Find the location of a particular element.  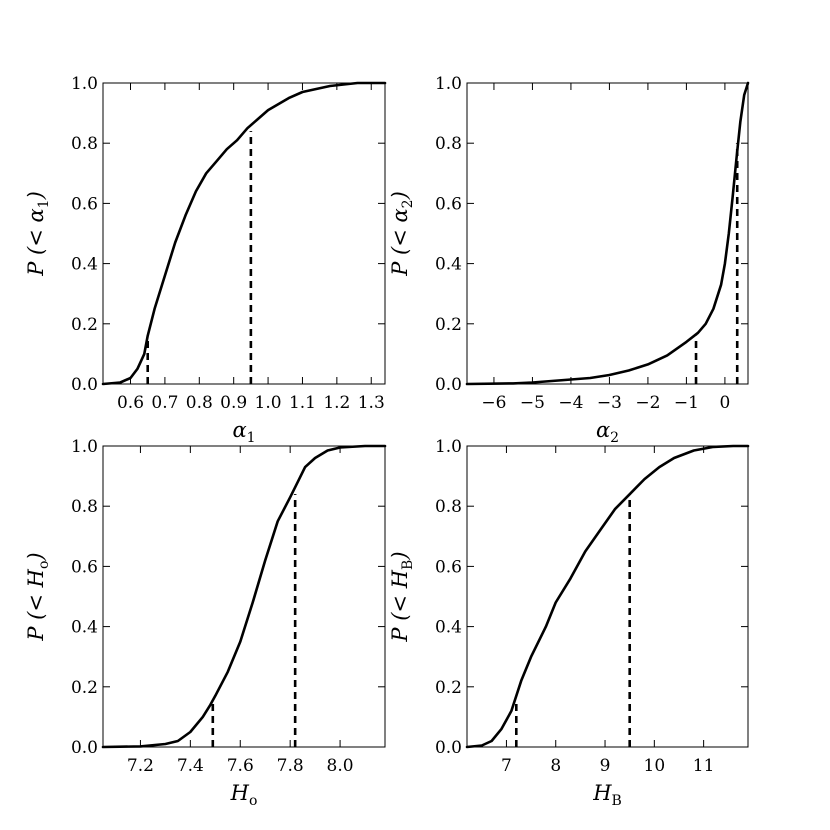

x-tick-label: 1.2 is located at coordinates (336, 403).